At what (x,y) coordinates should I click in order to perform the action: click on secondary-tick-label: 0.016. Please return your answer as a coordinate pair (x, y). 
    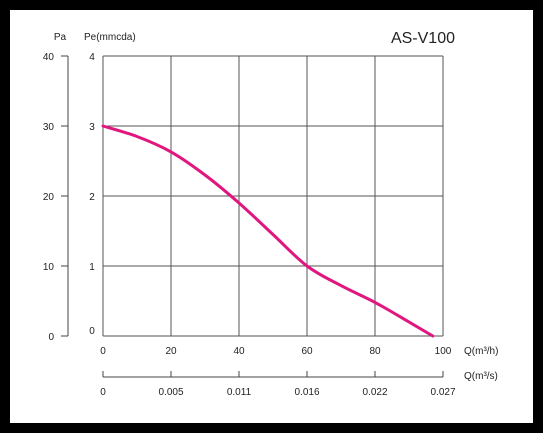
    Looking at the image, I should click on (306, 392).